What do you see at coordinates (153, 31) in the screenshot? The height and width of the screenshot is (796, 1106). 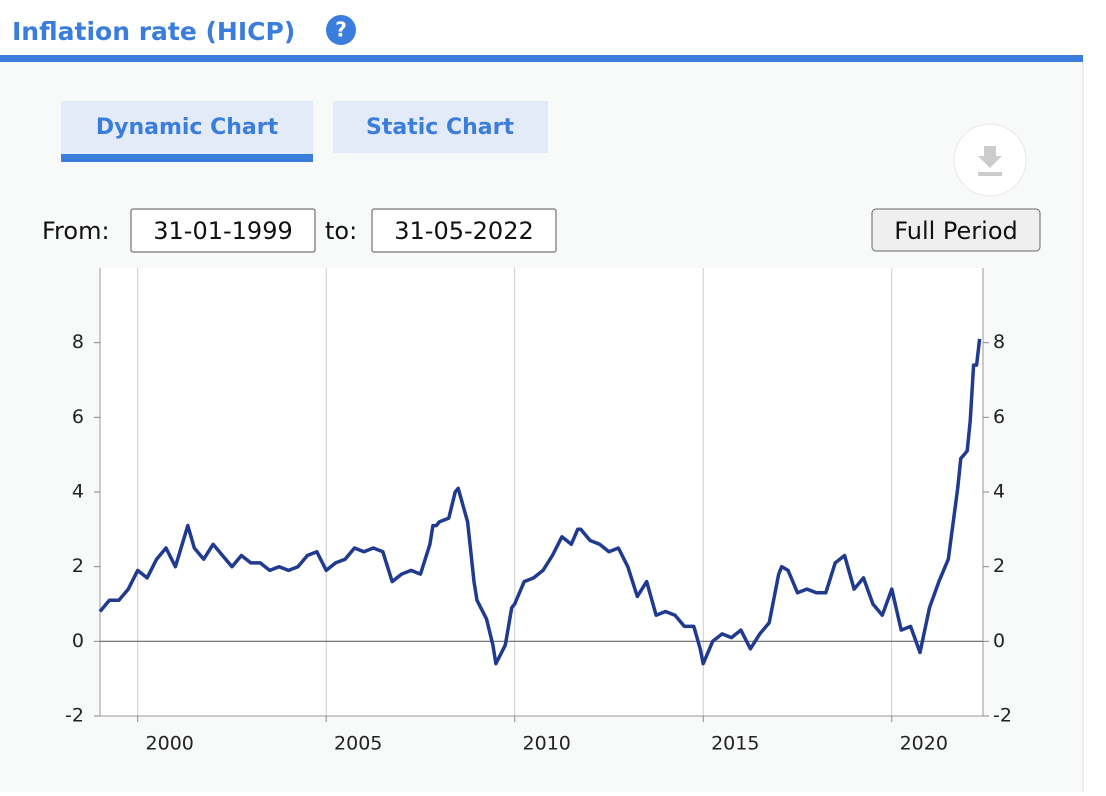 I see `page-title: Inflation rate (HICP)` at bounding box center [153, 31].